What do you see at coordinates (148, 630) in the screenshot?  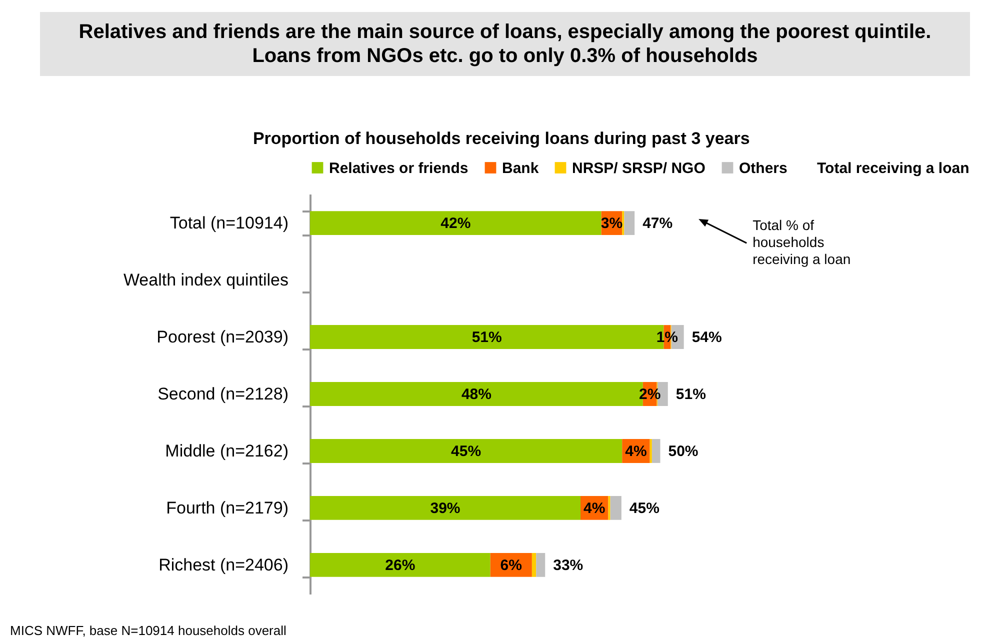 I see `text: MICS NWFF, base N=10914 households overall` at bounding box center [148, 630].